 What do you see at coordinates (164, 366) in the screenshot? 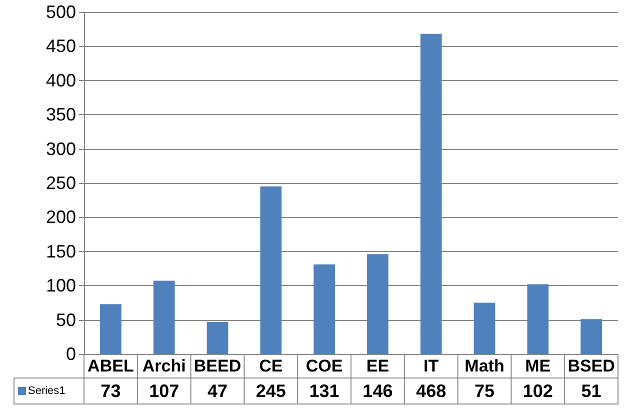
I see `x-tick-label: Archi` at bounding box center [164, 366].